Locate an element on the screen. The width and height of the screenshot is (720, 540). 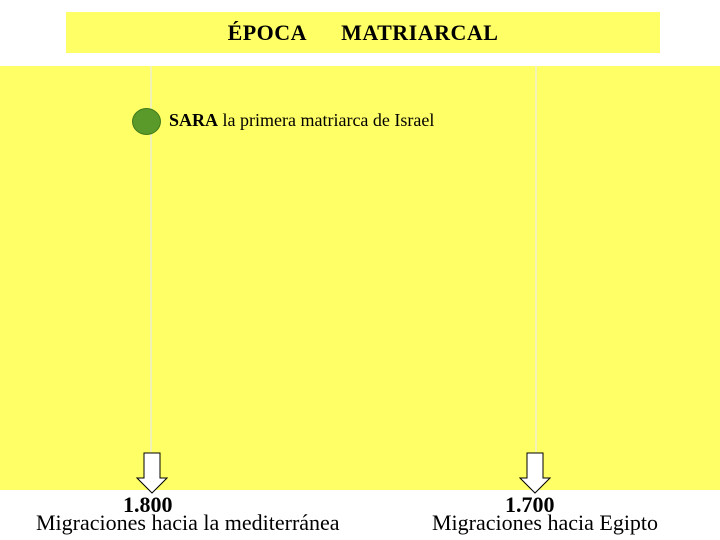
event-dot is located at coordinates (146, 121).